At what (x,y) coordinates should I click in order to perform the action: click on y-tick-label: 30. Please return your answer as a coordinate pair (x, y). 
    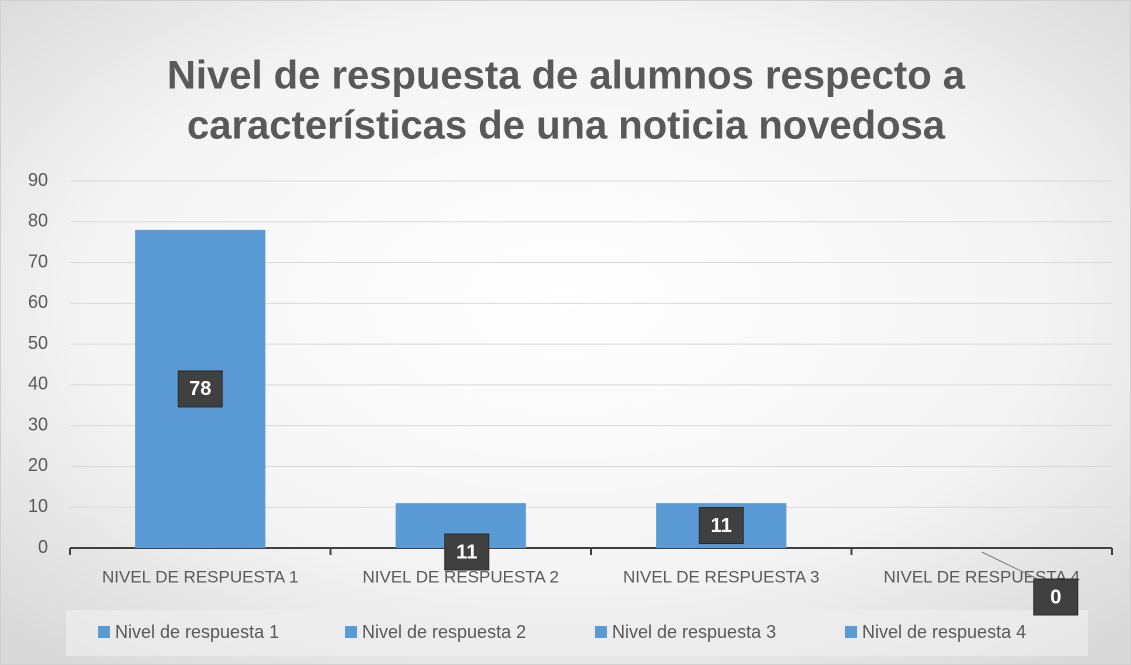
    Looking at the image, I should click on (38, 424).